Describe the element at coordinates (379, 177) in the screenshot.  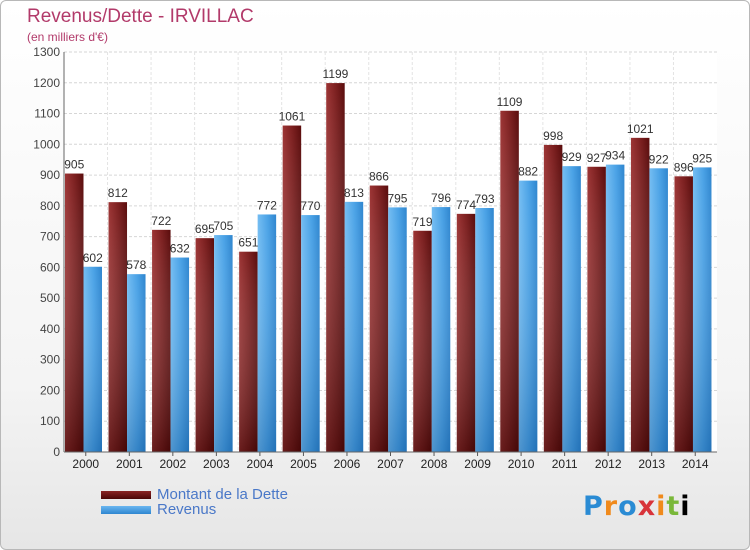
I see `data-label-debt: 866` at that location.